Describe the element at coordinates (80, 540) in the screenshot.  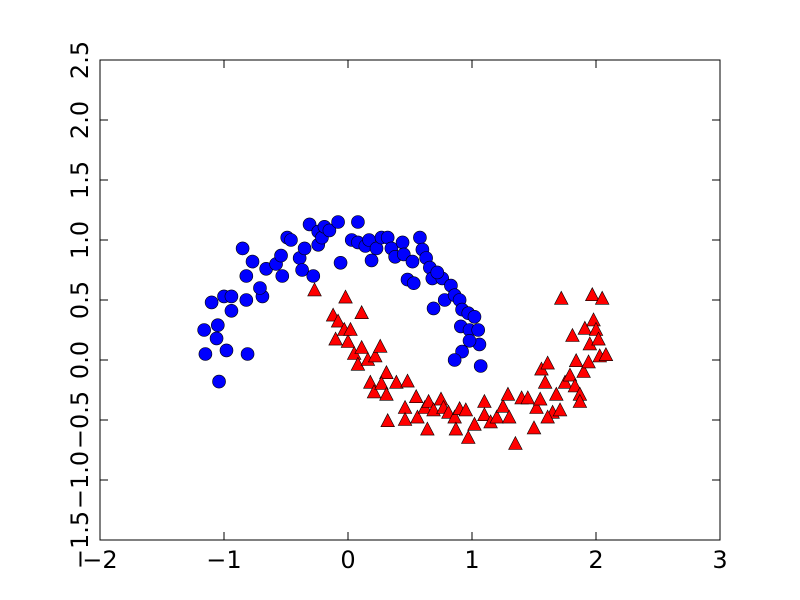
I see `y-tick-label: −1.5` at that location.